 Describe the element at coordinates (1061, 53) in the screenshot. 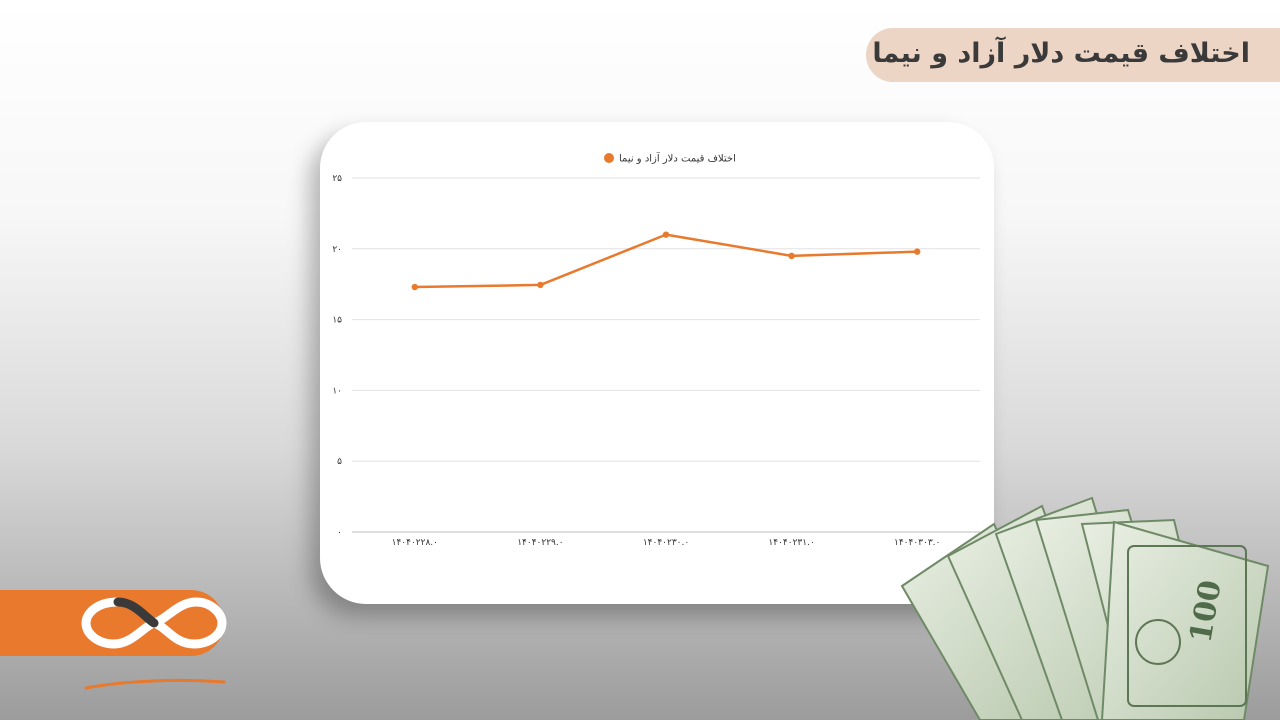

I see `page-title: اختلاف قیمت دلار آزاد و نیما` at that location.